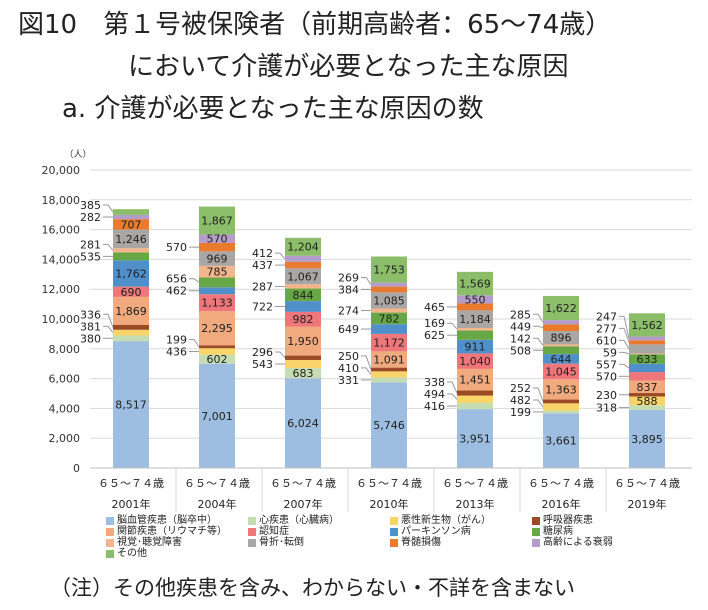 This screenshot has width=708, height=610. Describe the element at coordinates (389, 270) in the screenshot. I see `data-label: 1,753` at that location.